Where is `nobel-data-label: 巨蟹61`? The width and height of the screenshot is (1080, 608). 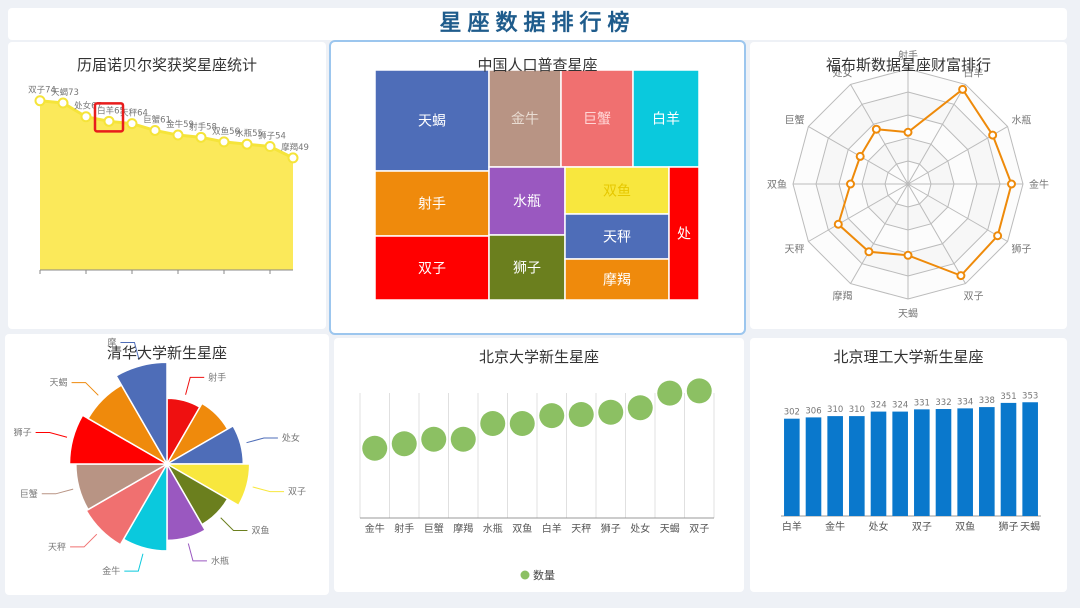
nobel-data-label: 巨蟹61 is located at coordinates (157, 119).